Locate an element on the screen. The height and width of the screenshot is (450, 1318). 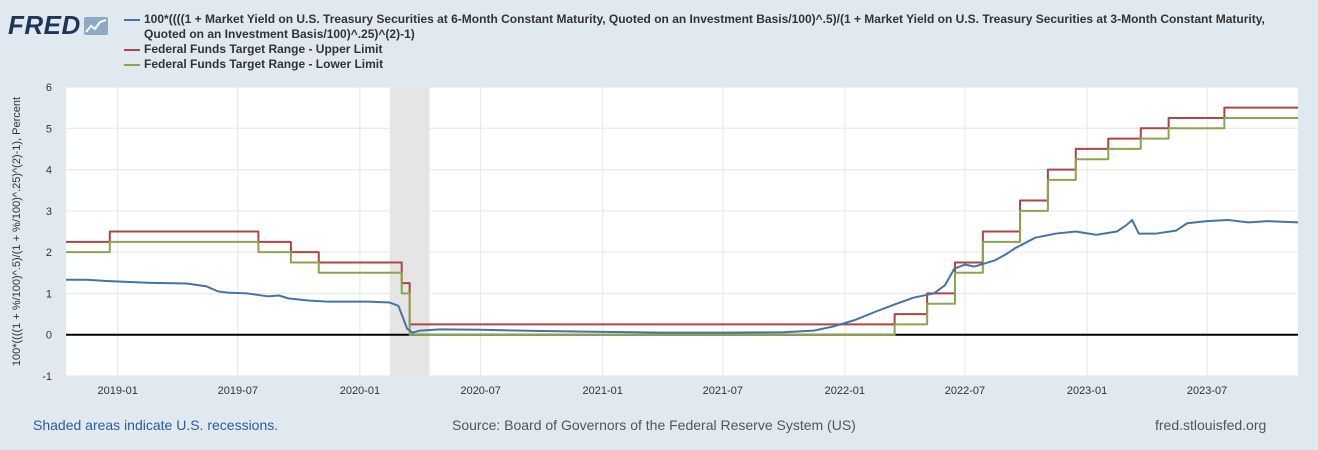
fred-logo-text: FRED is located at coordinates (44, 25).